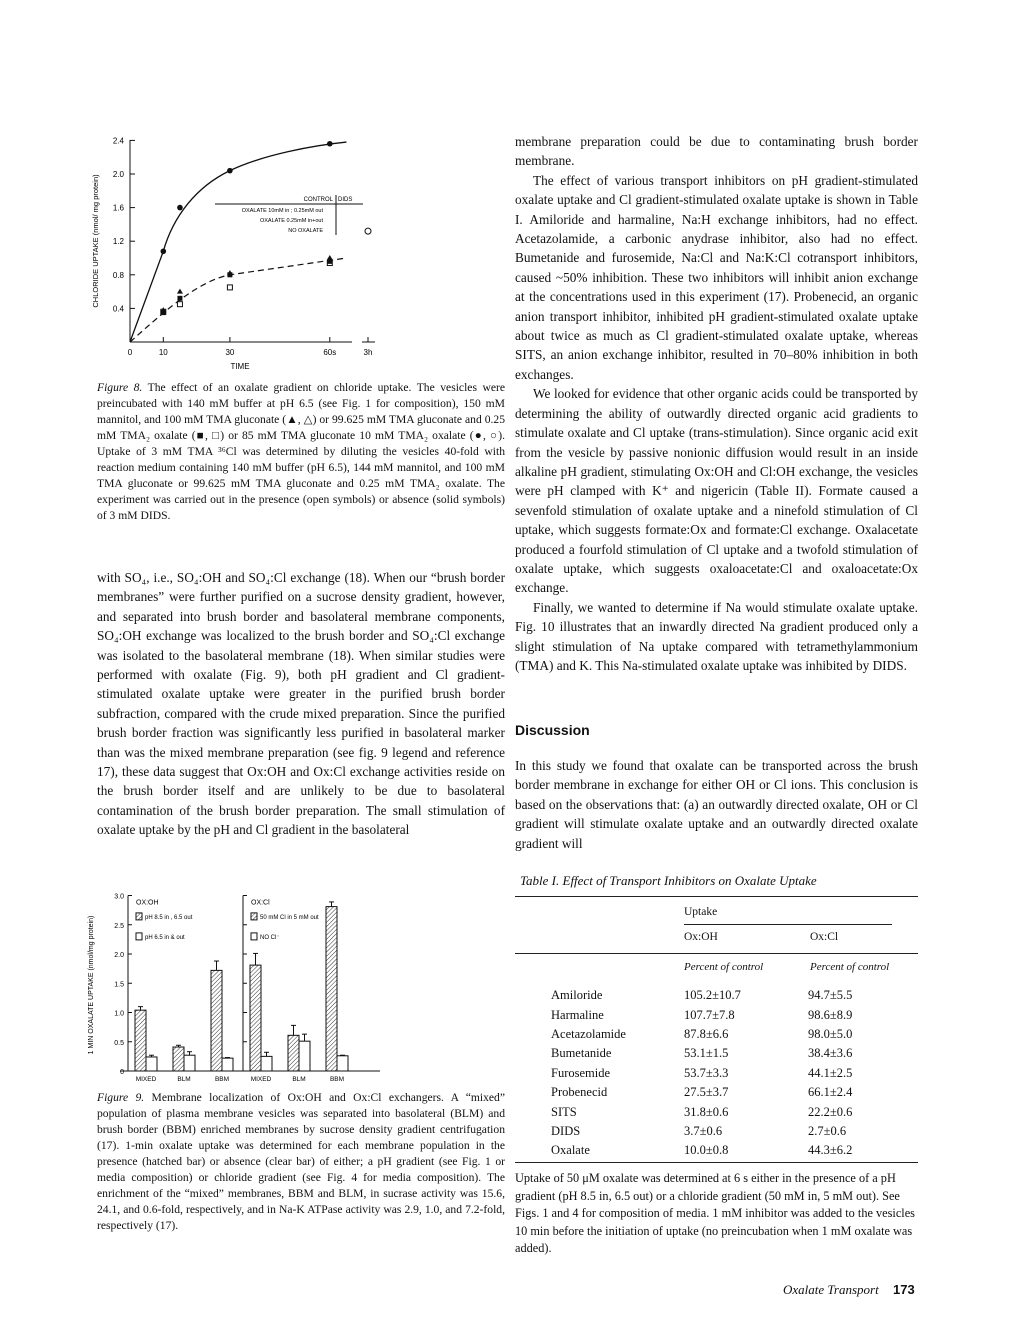 Image resolution: width=1020 pixels, height=1320 pixels. What do you see at coordinates (734, 1131) in the screenshot?
I see `table-row: DIDS 3.7±0.6 2.7±0.6` at bounding box center [734, 1131].